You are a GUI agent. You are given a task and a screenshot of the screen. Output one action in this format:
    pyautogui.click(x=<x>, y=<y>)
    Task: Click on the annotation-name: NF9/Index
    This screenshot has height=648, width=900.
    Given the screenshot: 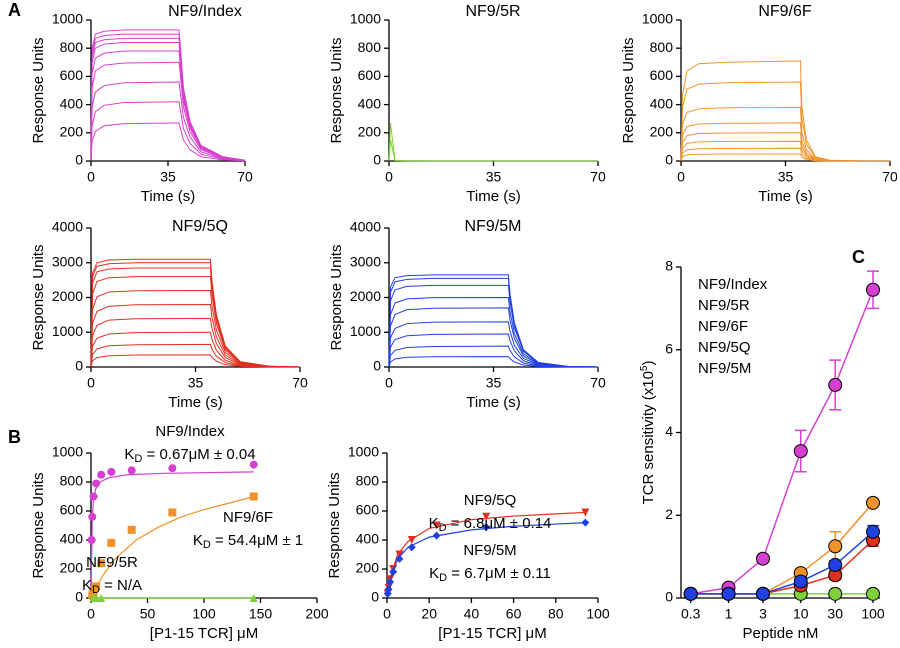 What is the action you would take?
    pyautogui.click(x=190, y=431)
    